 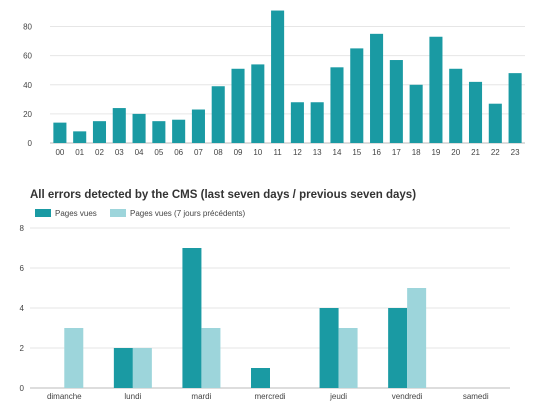 I want to click on x-tick-label: 16, so click(x=376, y=152).